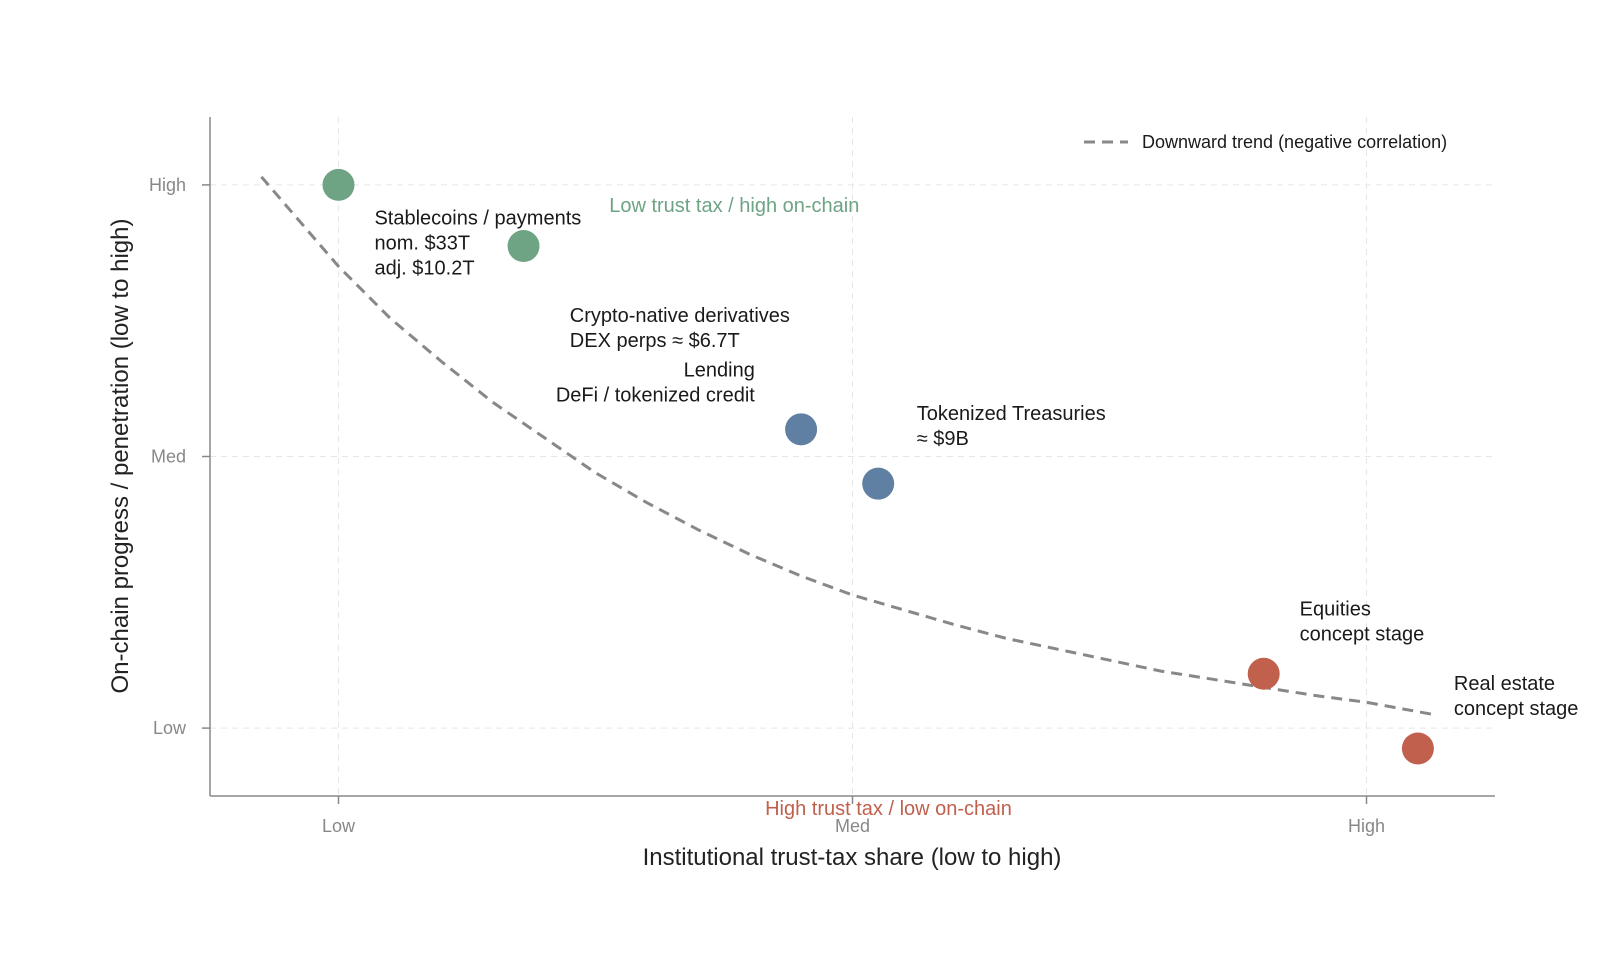  What do you see at coordinates (339, 826) in the screenshot?
I see `x-tick-label: Low` at bounding box center [339, 826].